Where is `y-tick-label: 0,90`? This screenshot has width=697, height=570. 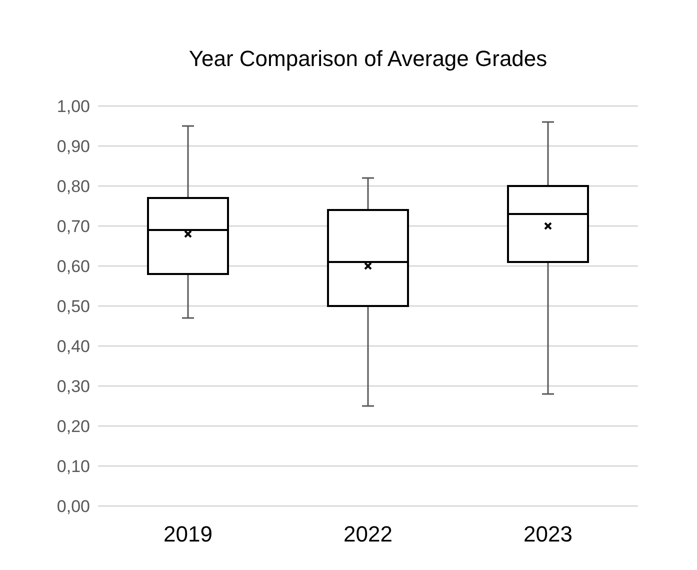 y-tick-label: 0,90 is located at coordinates (73, 146).